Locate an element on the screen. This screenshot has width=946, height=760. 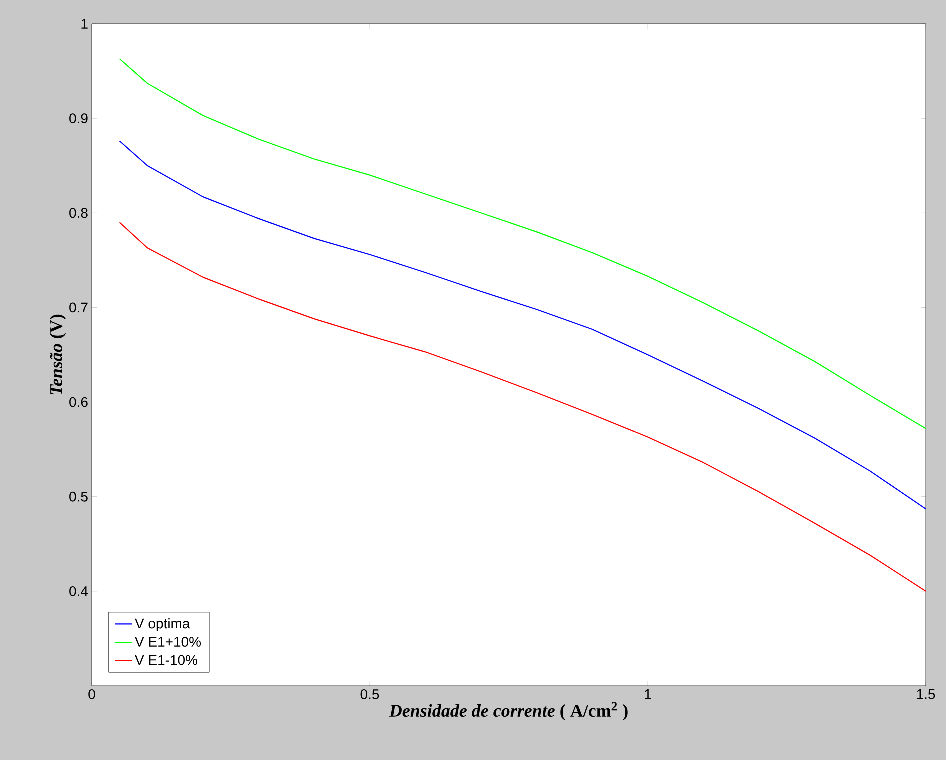
x-tick-label: 0.5 is located at coordinates (370, 695).